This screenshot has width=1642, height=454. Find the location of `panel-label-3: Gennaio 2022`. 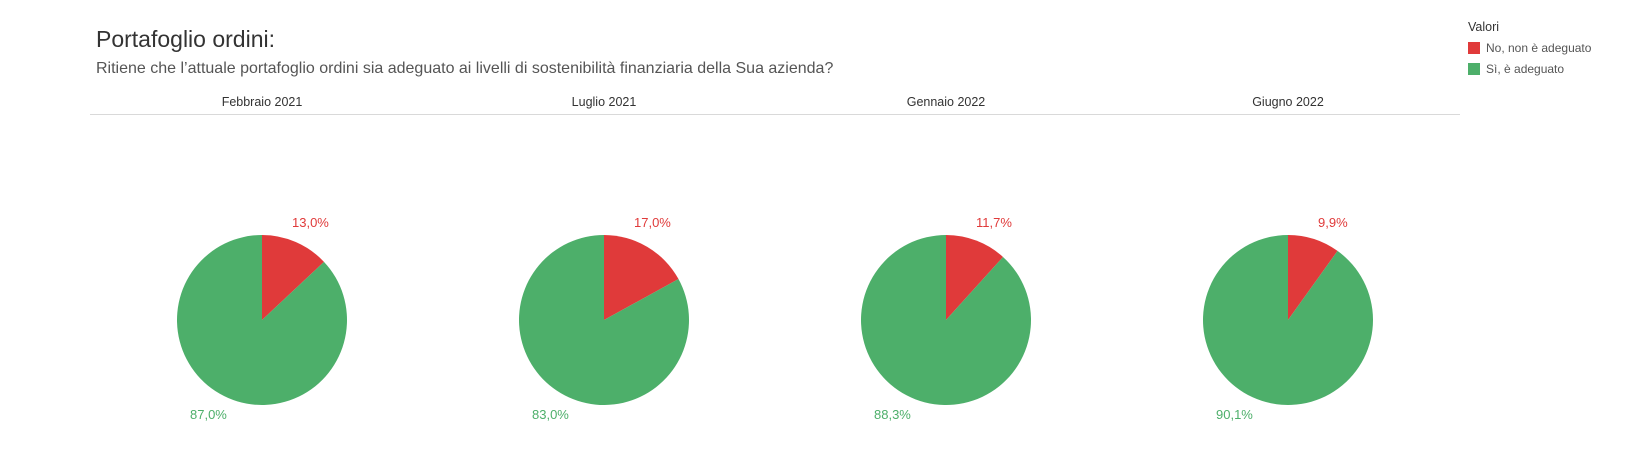

panel-label-3: Gennaio 2022 is located at coordinates (946, 102).